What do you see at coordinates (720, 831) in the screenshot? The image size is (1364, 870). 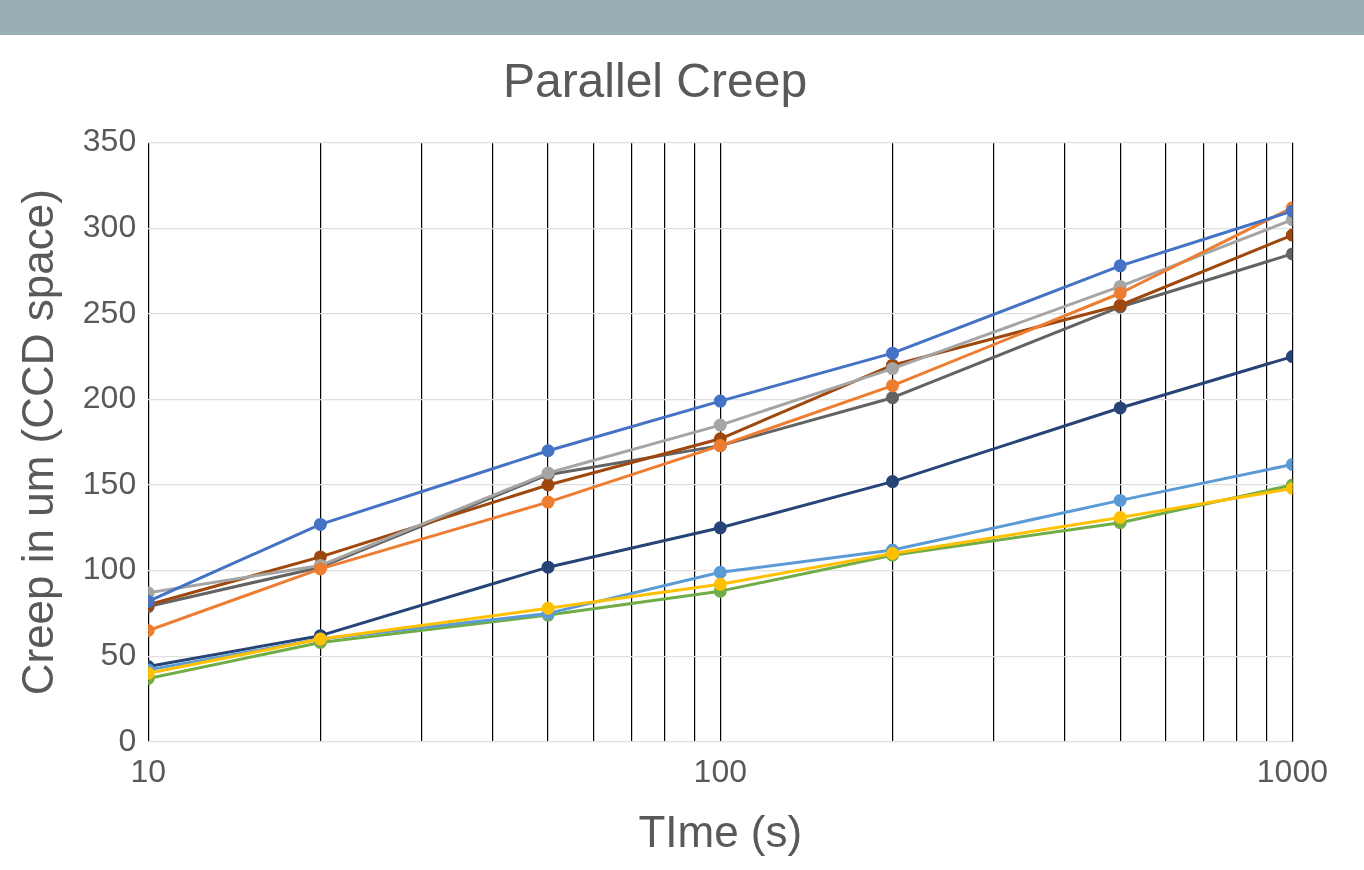 I see `x-axis-title: TIme (s)` at bounding box center [720, 831].